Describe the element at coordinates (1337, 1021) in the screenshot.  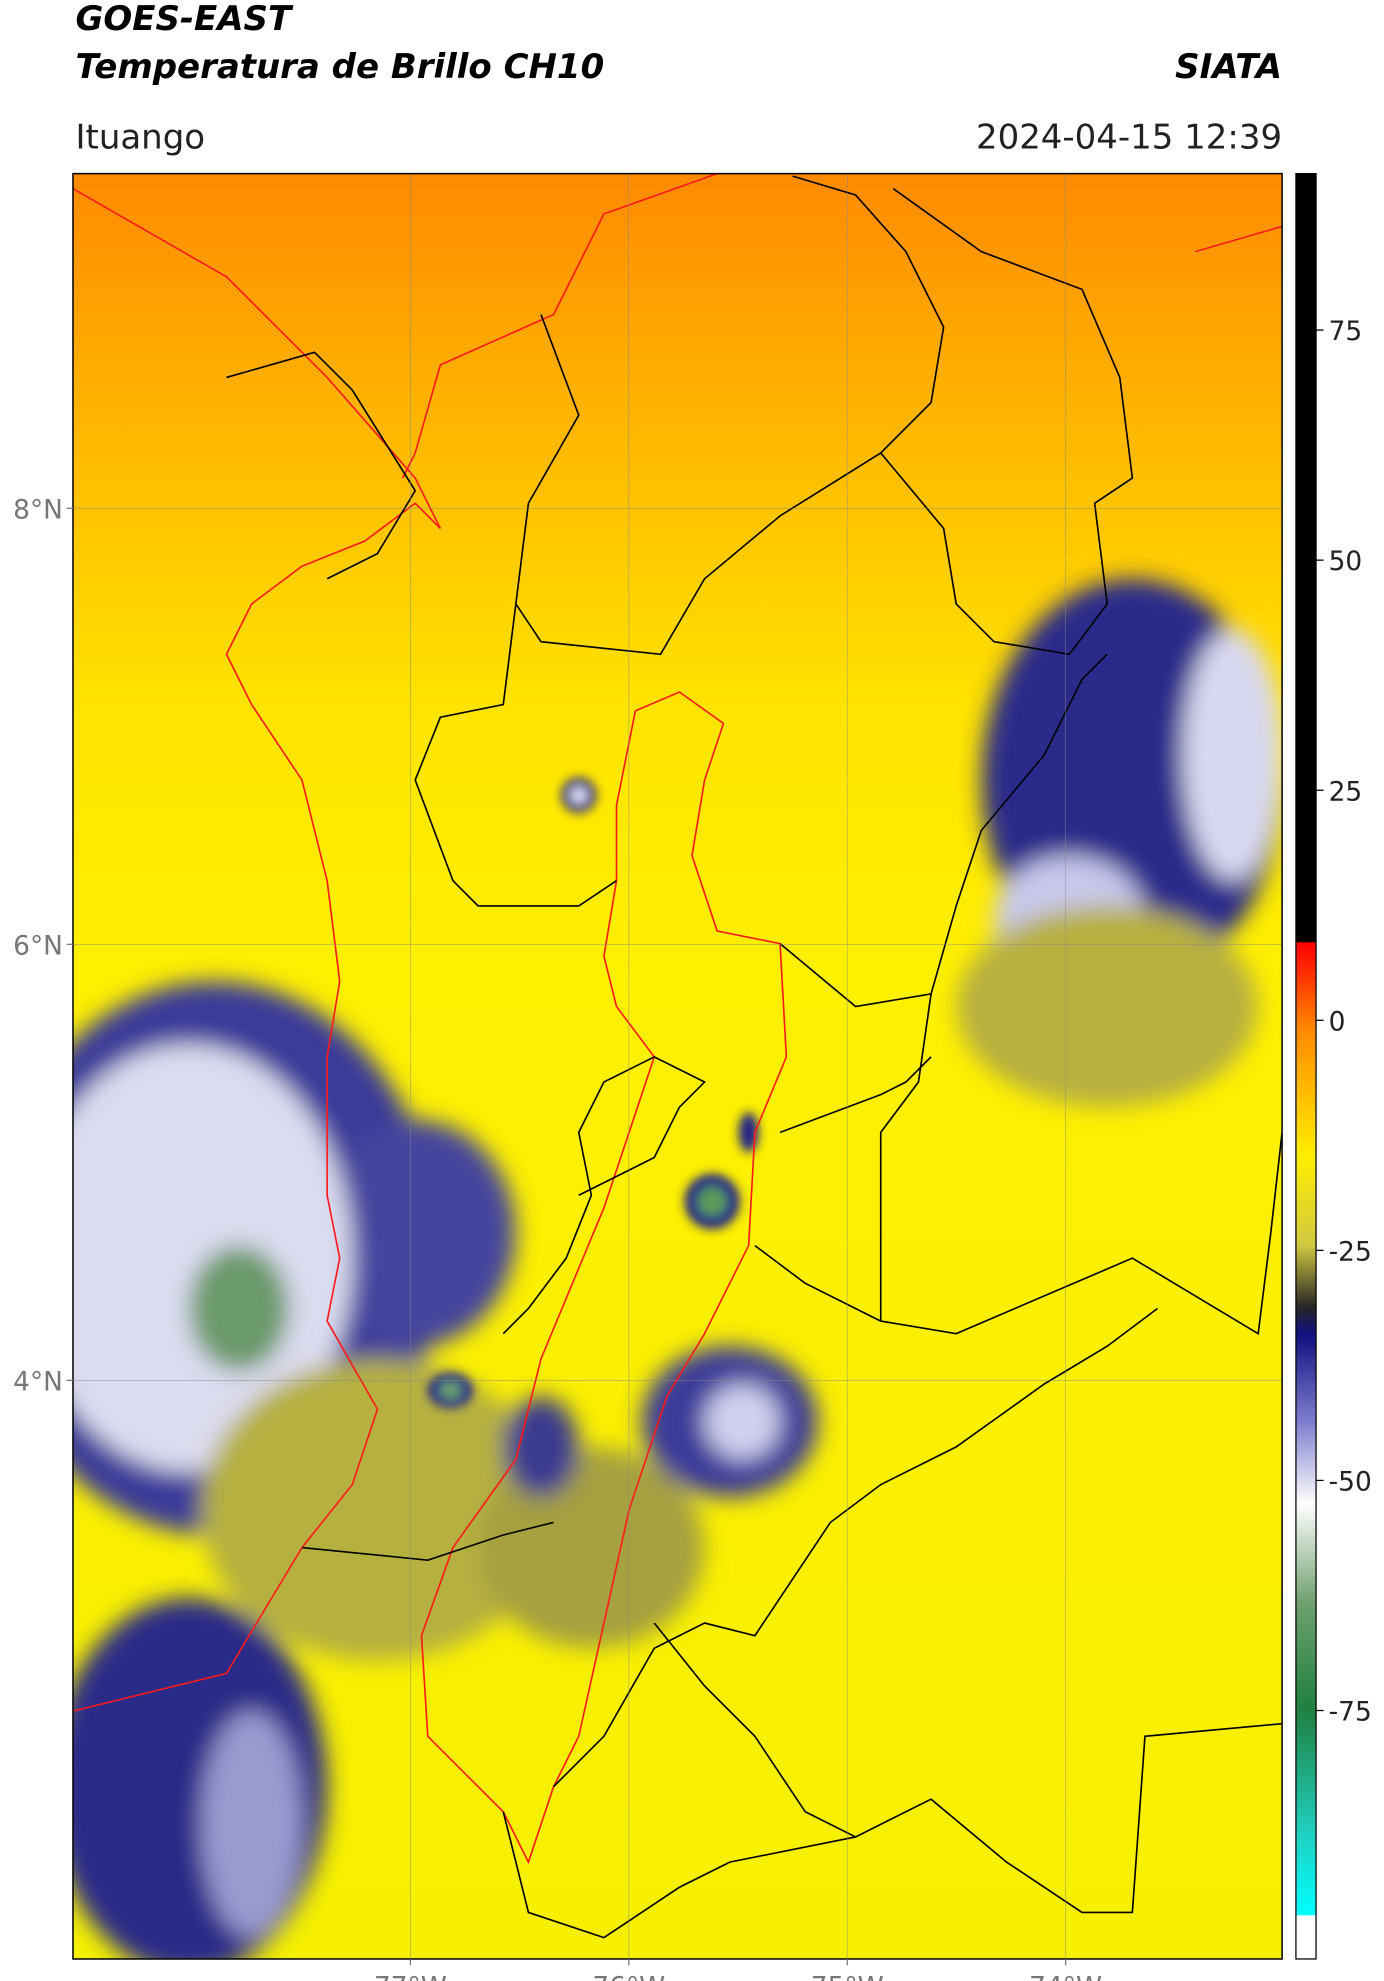
I see `colorbar-tick-label: 0` at that location.